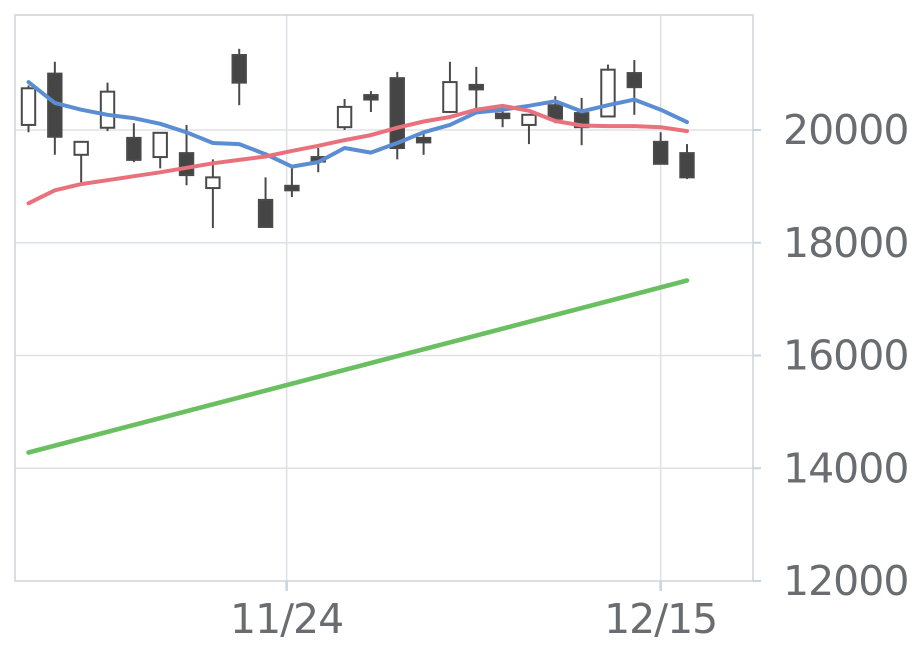 The width and height of the screenshot is (920, 669). Describe the element at coordinates (845, 130) in the screenshot. I see `y-axis-label: 20000` at that location.